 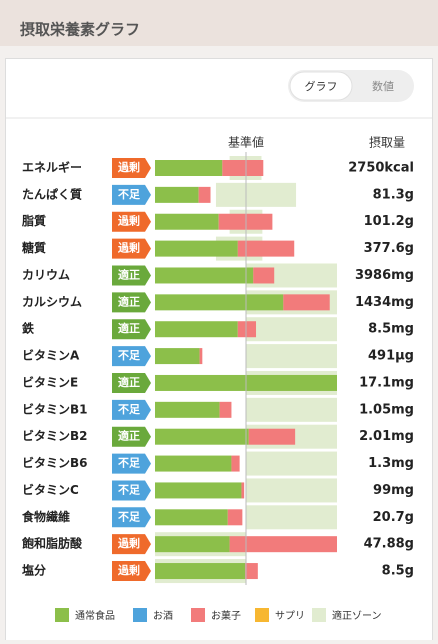 I want to click on toggle-active, so click(x=321, y=86).